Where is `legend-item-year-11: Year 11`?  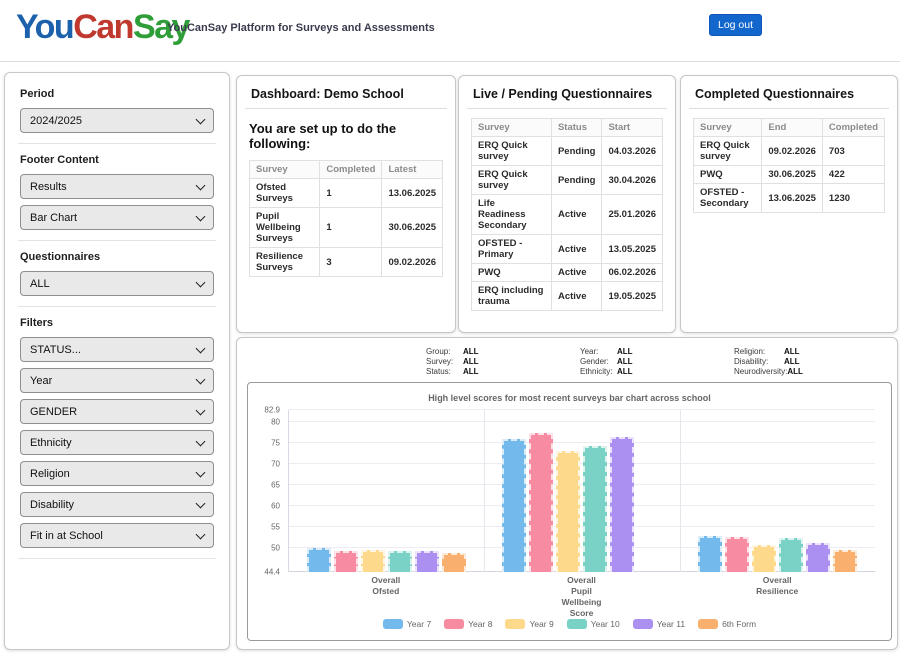 legend-item-year-11: Year 11 is located at coordinates (659, 624).